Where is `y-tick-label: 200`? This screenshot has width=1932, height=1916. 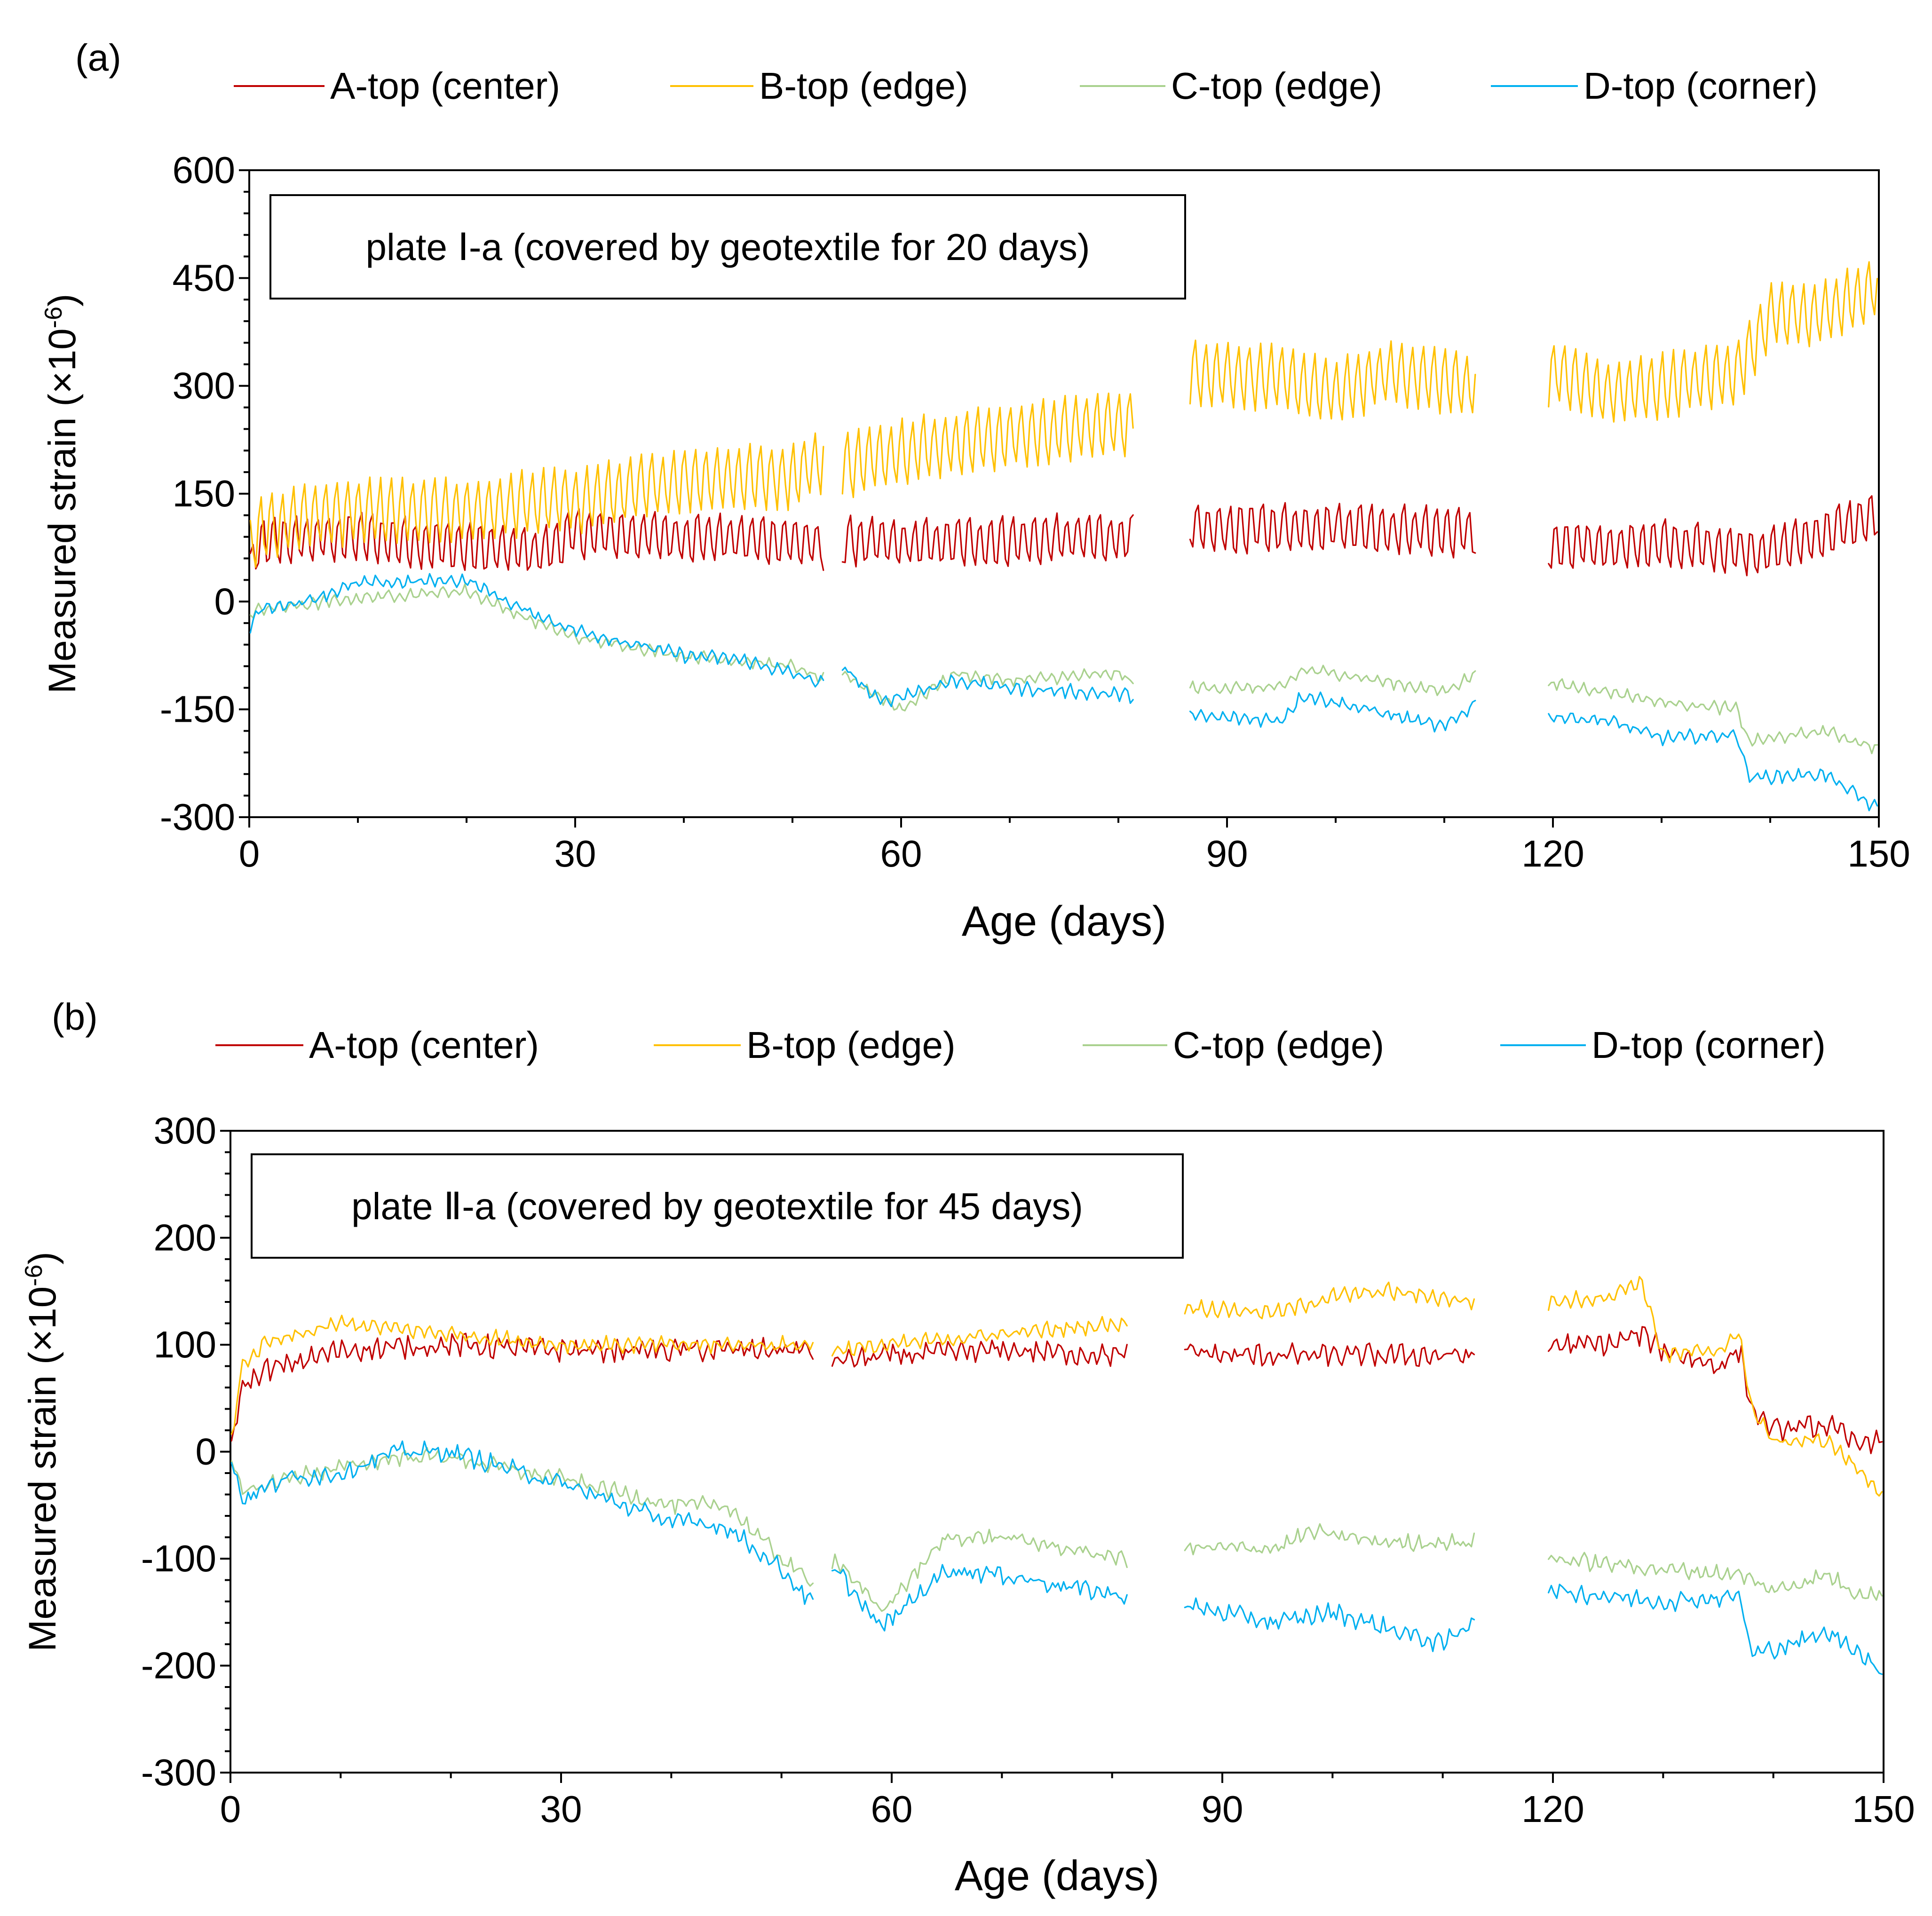
y-tick-label: 200 is located at coordinates (185, 1238).